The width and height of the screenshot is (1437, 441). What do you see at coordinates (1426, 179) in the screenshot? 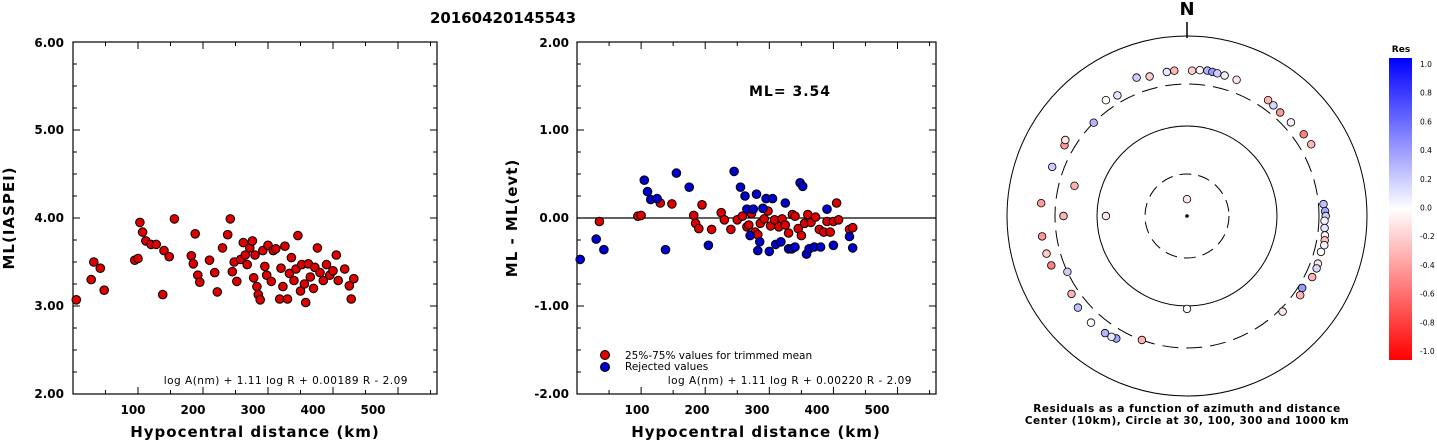
I see `colorbar-tick-label: 0.2` at bounding box center [1426, 179].